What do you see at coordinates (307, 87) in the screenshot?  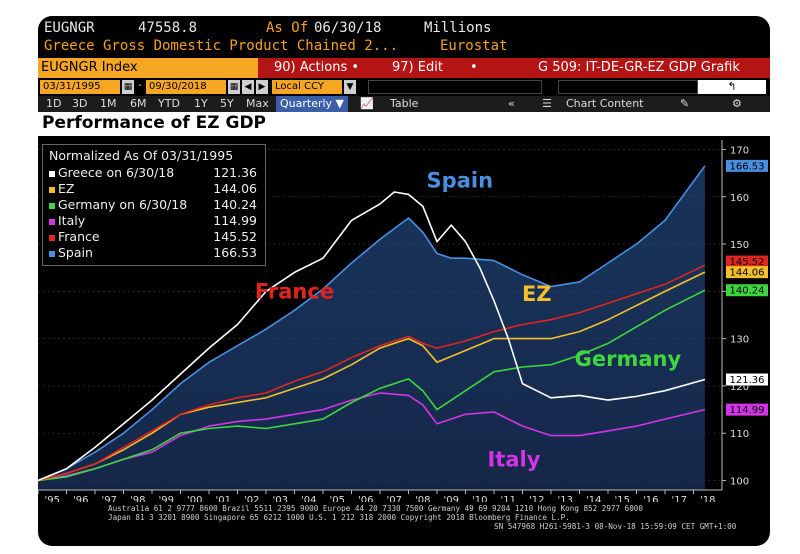 I see `currency-field: Local CCY` at bounding box center [307, 87].